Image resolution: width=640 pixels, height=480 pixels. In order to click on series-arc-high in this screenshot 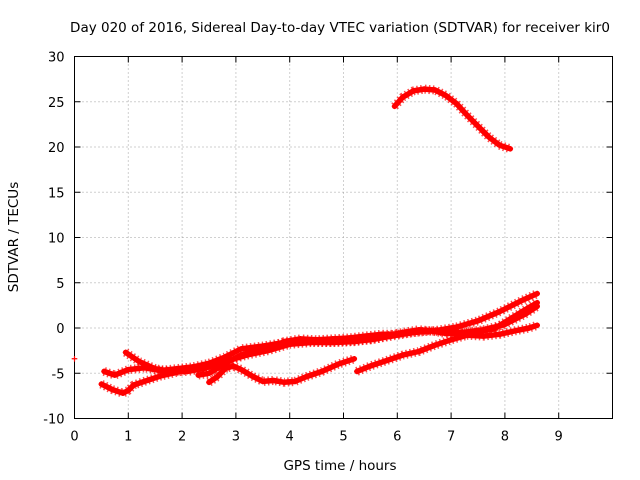, I will do `click(452, 119)`.